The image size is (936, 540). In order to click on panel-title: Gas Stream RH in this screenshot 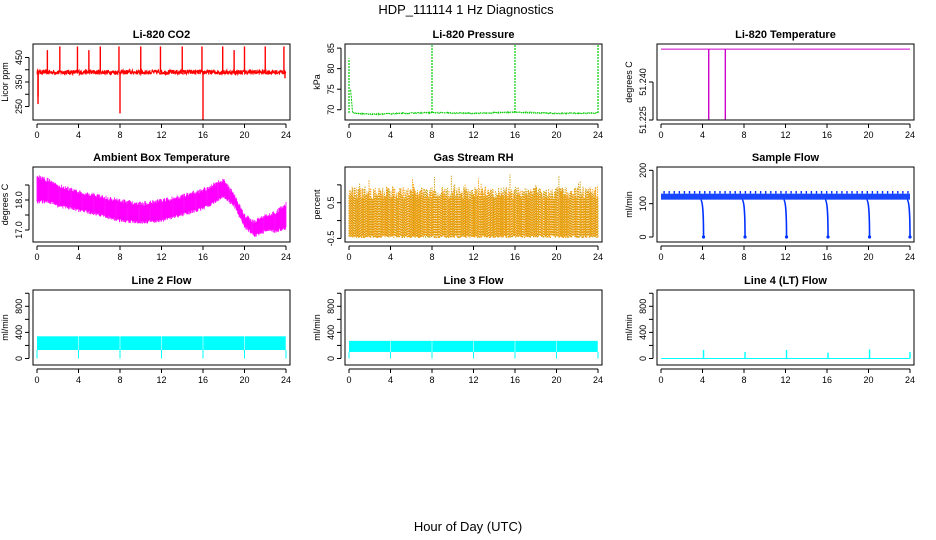, I will do `click(473, 158)`.